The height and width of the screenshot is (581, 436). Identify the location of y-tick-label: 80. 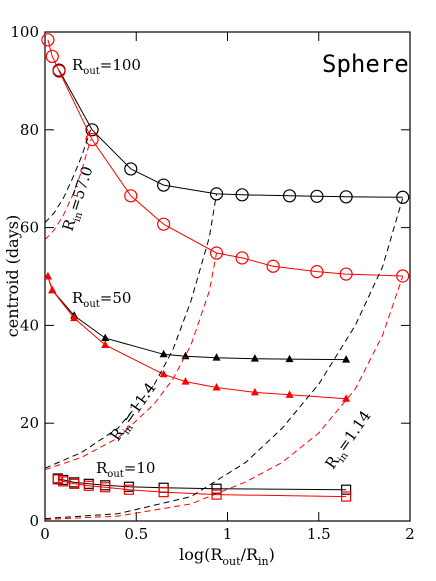
(29, 130).